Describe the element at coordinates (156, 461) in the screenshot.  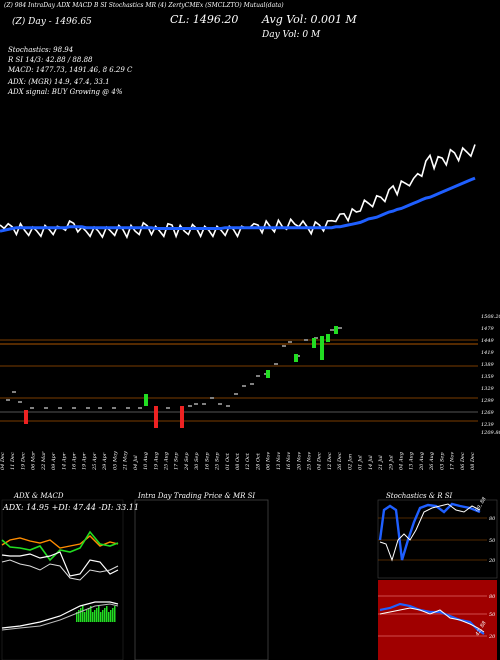
I see `x-tick-label: 19 Aug` at that location.